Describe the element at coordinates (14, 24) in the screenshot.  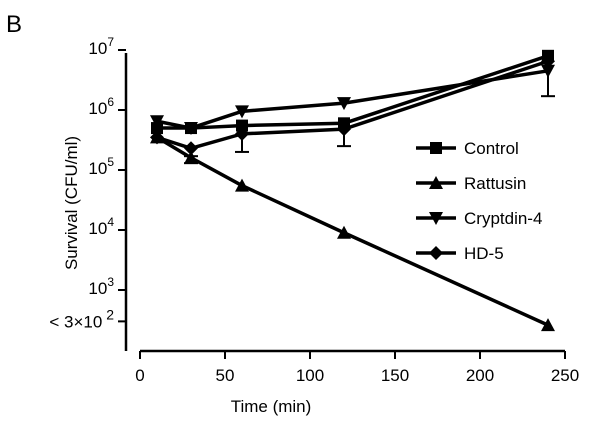
I see `panel-label: B` at that location.